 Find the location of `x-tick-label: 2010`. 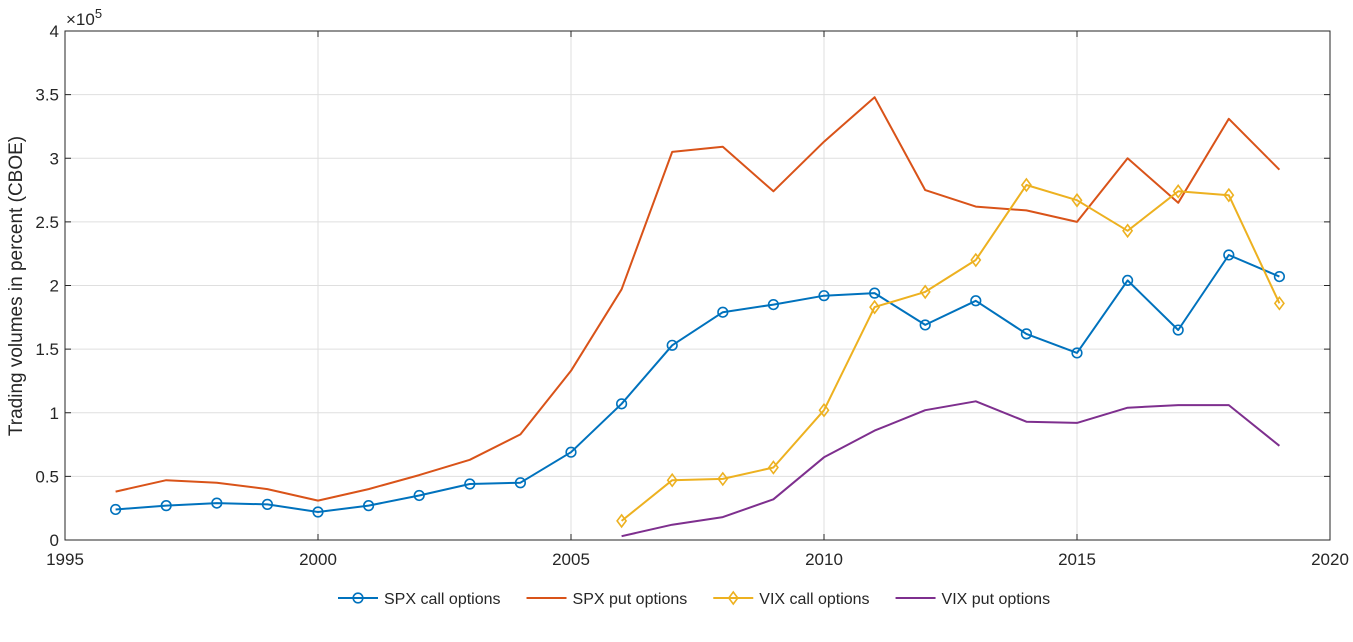

x-tick-label: 2010 is located at coordinates (824, 559).